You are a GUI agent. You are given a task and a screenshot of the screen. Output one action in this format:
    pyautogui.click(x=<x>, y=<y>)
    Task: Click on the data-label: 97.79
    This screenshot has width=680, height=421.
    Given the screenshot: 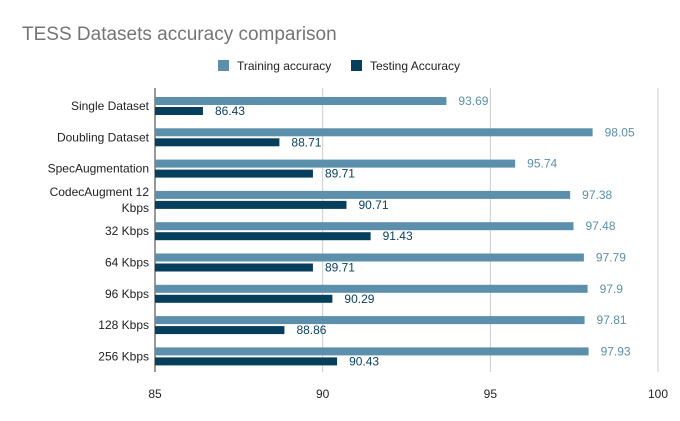 What is the action you would take?
    pyautogui.click(x=611, y=258)
    